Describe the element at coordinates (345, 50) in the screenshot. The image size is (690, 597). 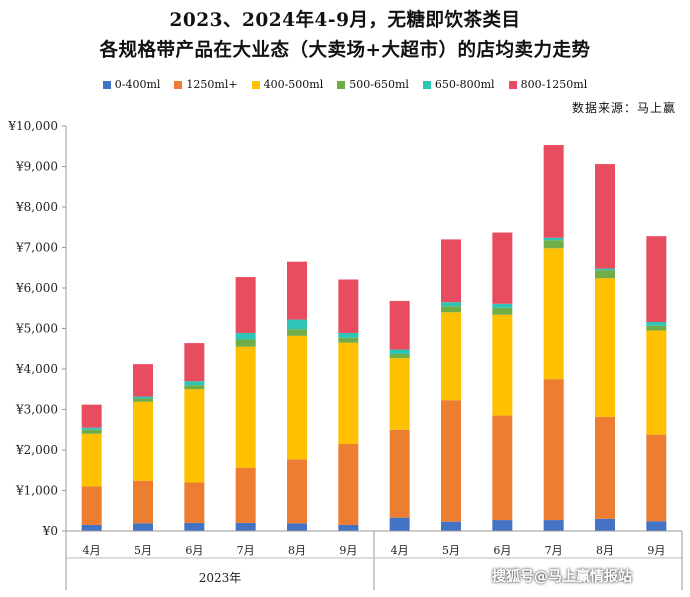
I see `chart-title-line-2: 各规格带产品在大业态（大卖场+大超市）的店均卖力走势` at that location.